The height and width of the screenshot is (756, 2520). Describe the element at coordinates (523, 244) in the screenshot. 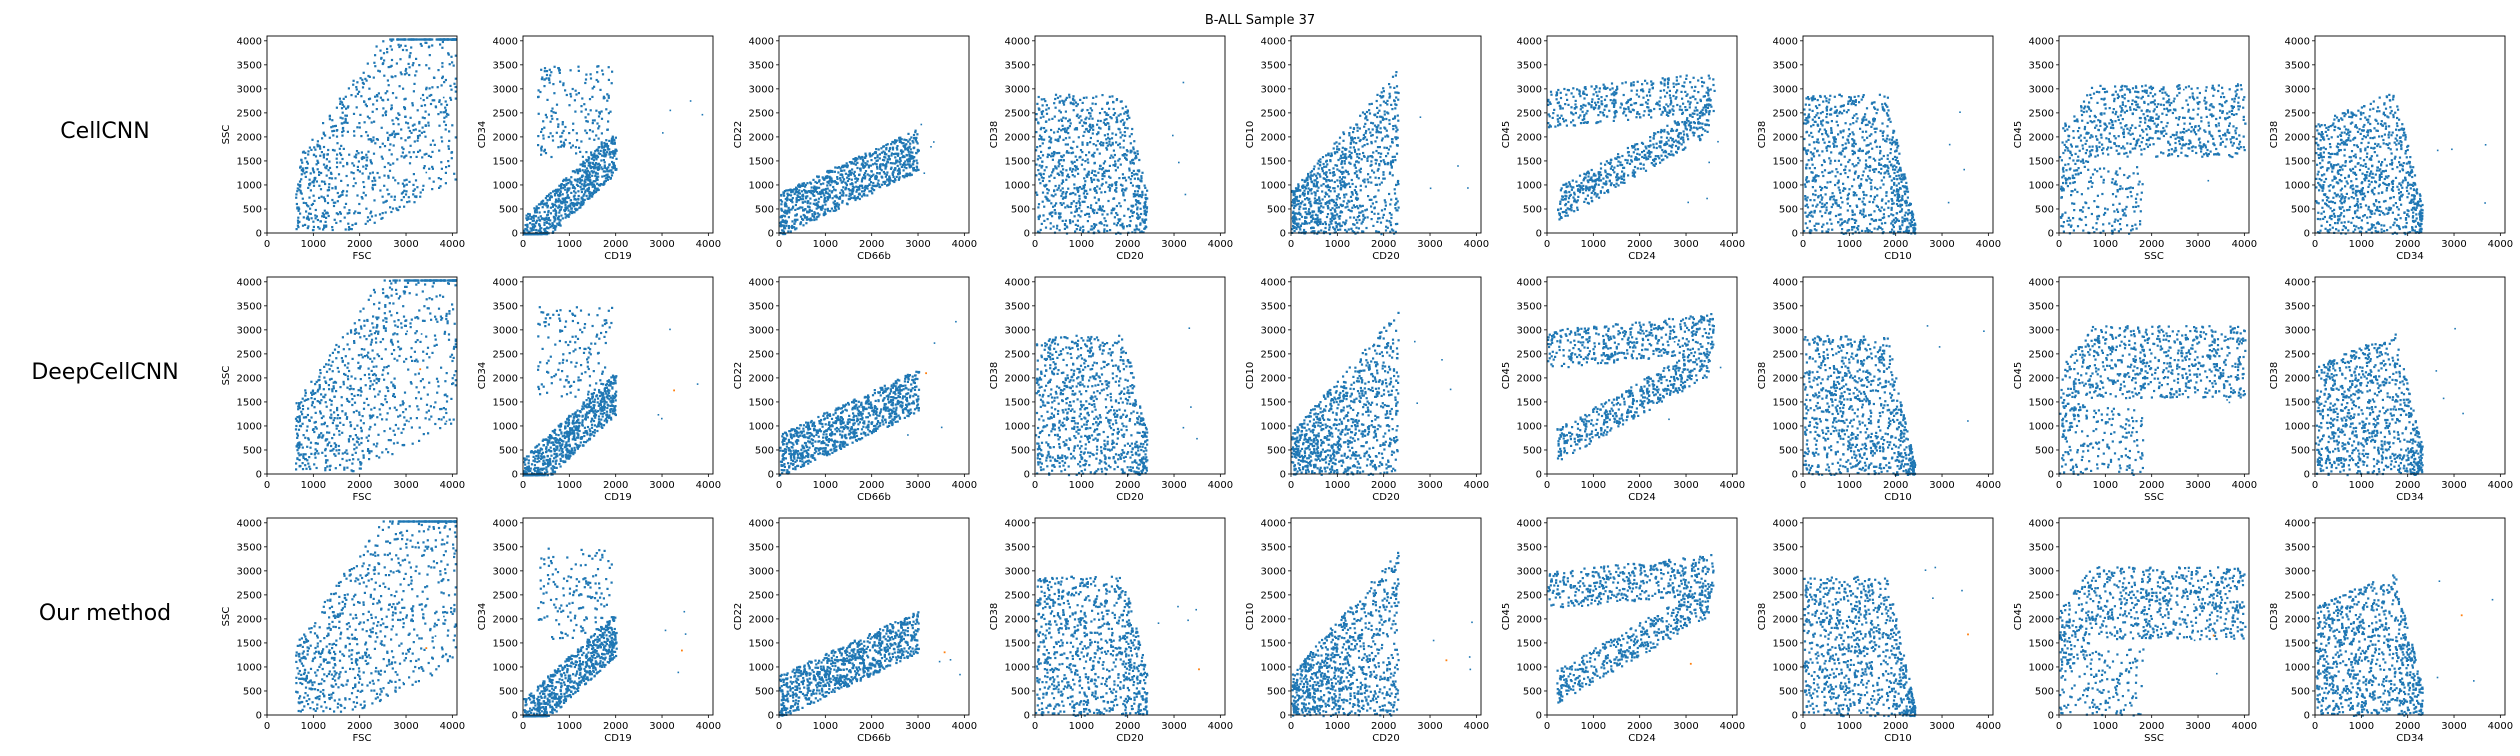

I see `x-tick-label: 0` at that location.